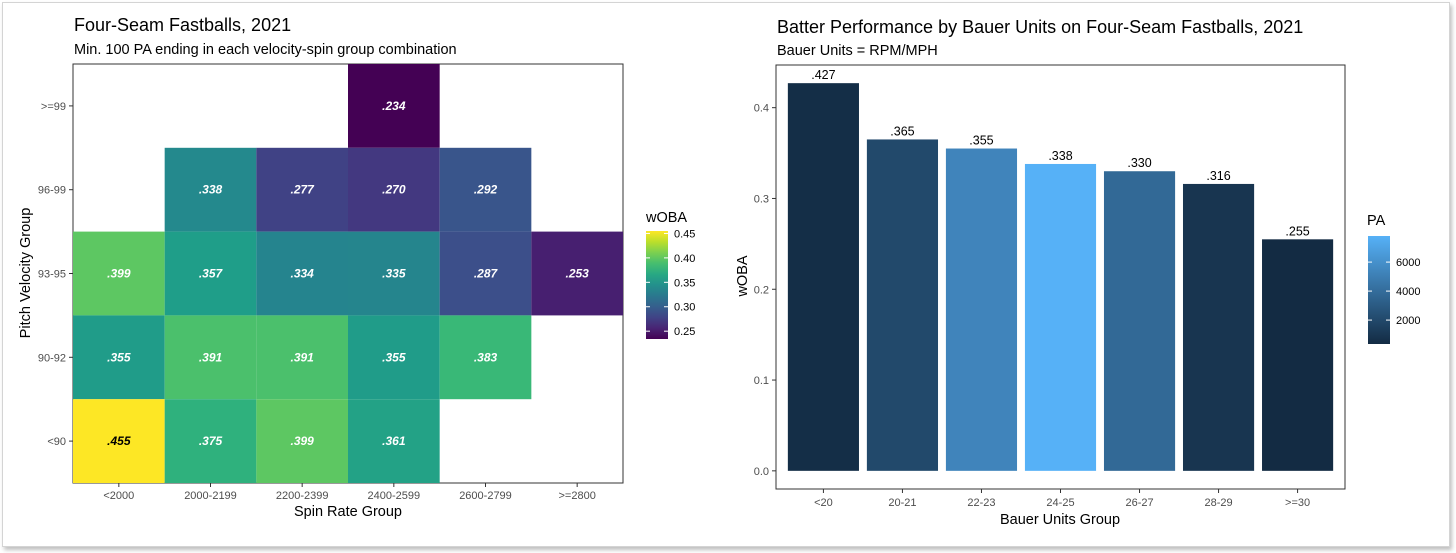  Describe the element at coordinates (56, 442) in the screenshot. I see `heatmap-y-tick-label: <90` at that location.